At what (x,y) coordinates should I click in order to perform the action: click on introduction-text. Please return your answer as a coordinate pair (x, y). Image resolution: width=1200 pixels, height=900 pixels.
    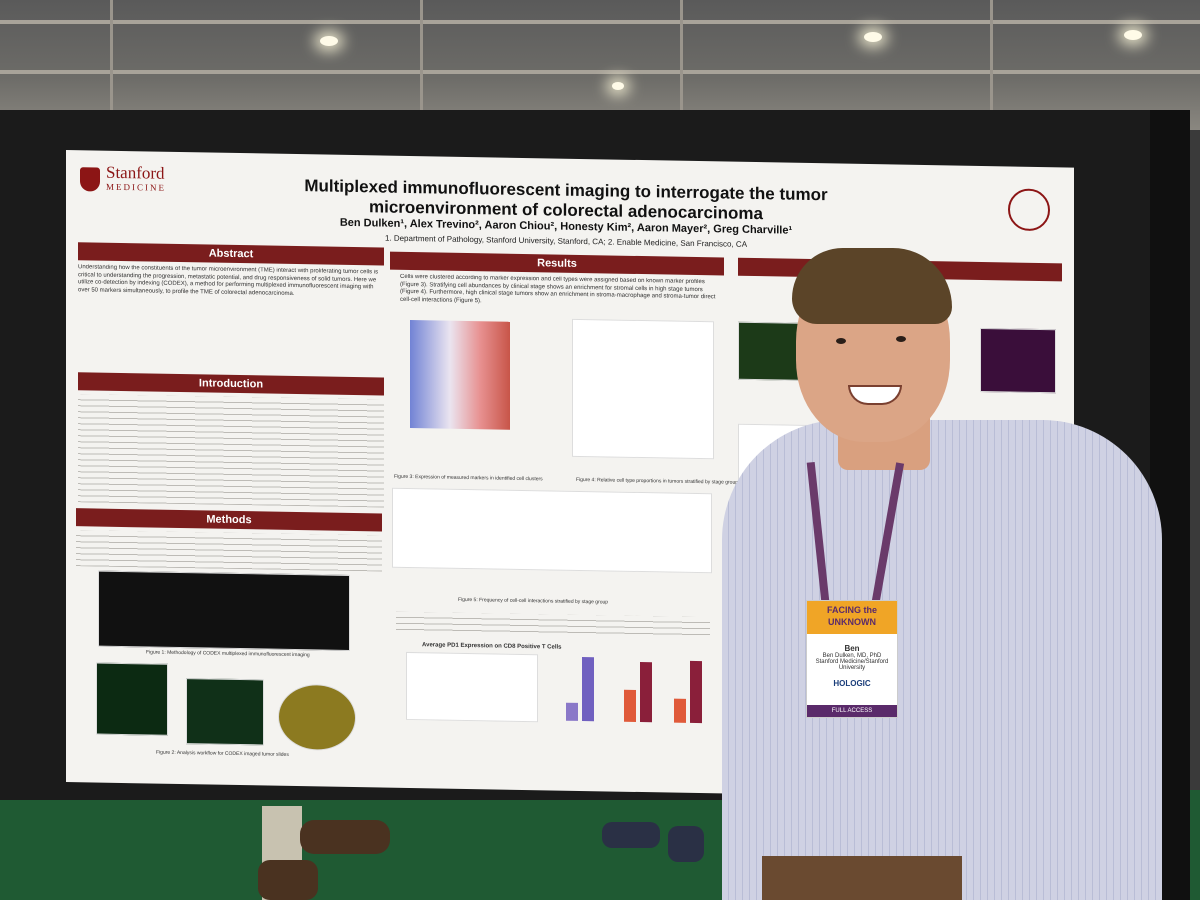
    Looking at the image, I should click on (231, 451).